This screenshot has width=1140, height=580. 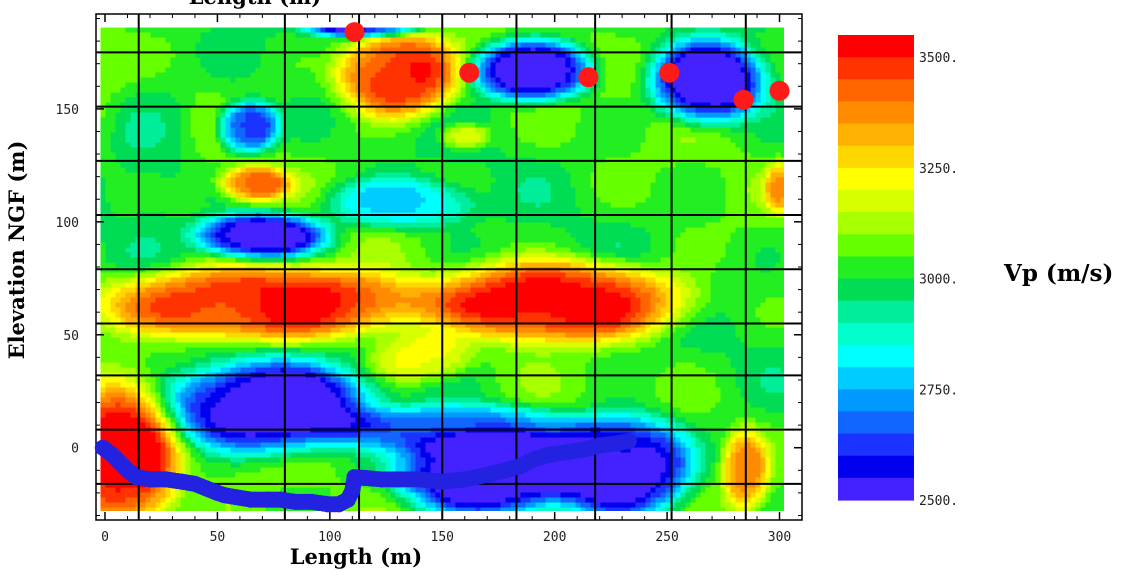 I want to click on source-markers, so click(x=567, y=66).